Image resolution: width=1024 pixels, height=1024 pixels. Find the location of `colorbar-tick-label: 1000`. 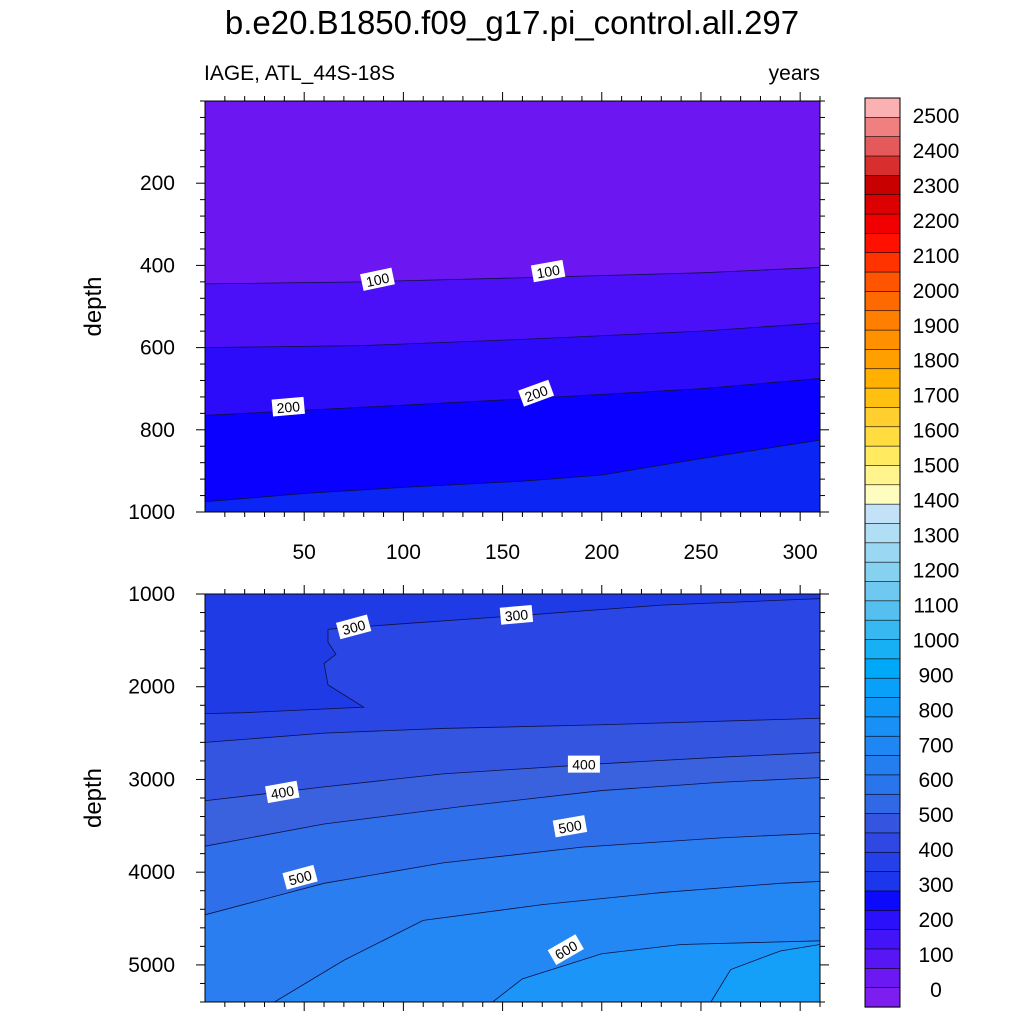

colorbar-tick-label: 1000 is located at coordinates (936, 640).